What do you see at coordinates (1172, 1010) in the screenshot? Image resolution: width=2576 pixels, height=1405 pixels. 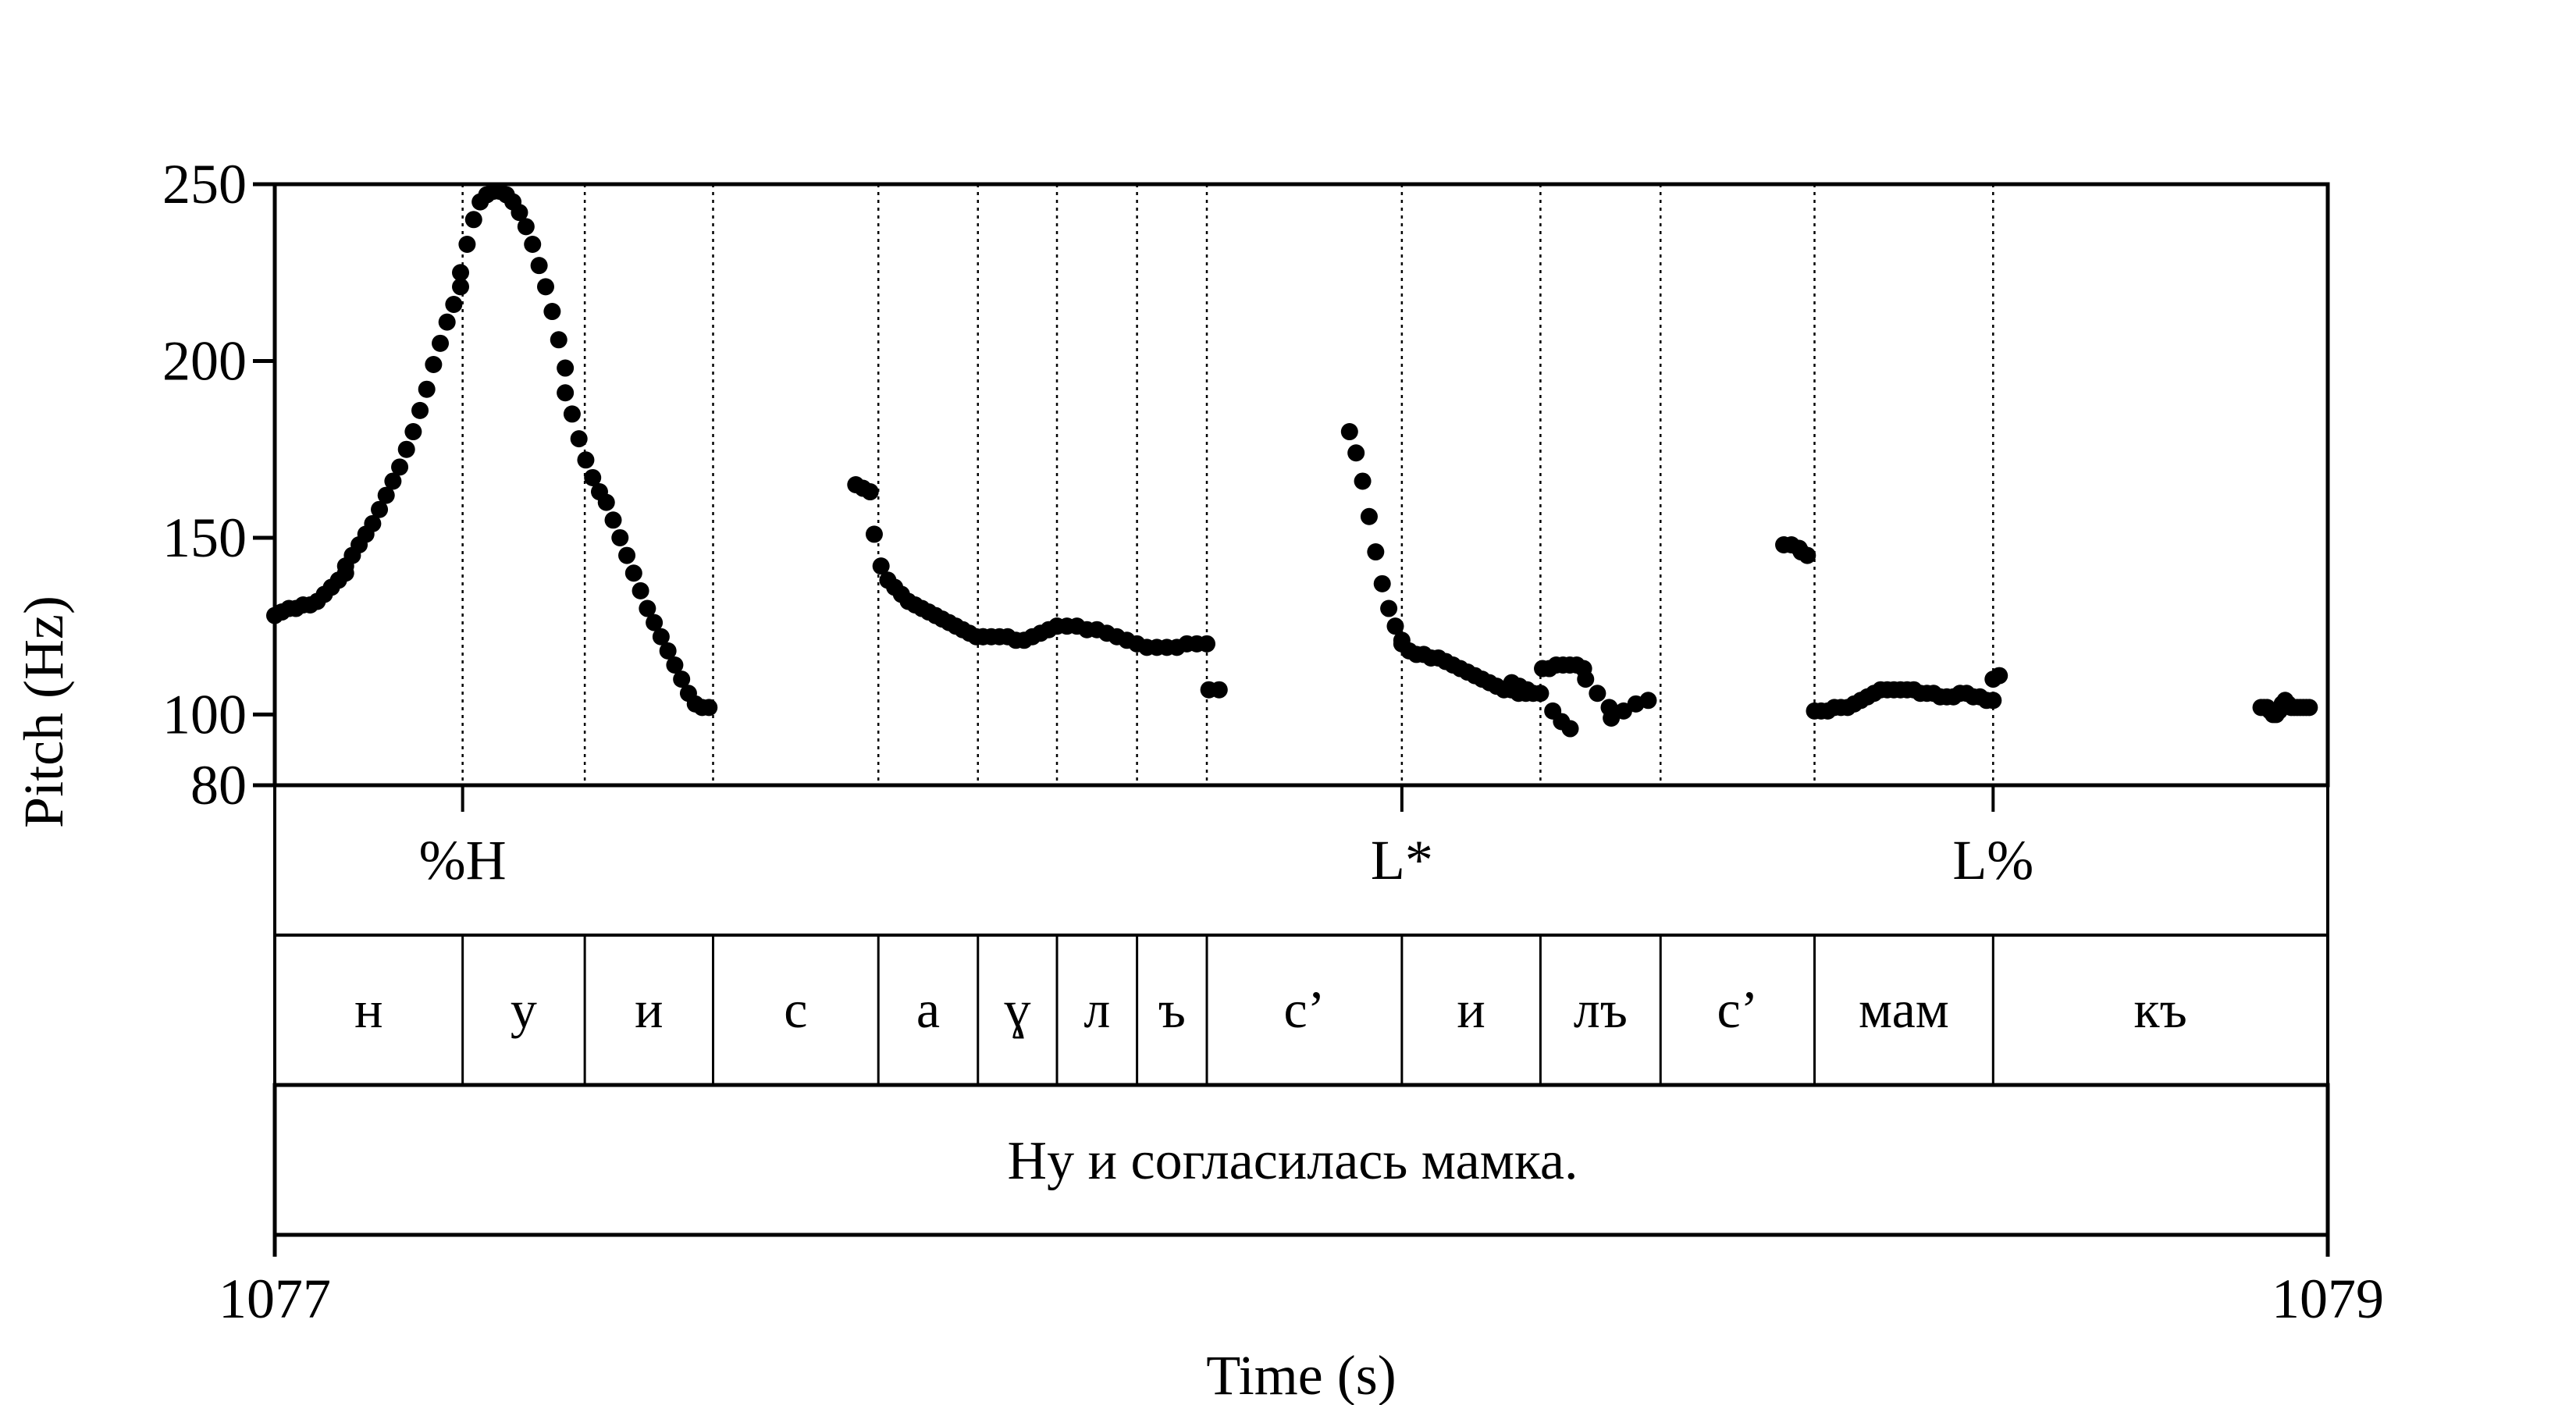 I see `segment-label: ъ` at bounding box center [1172, 1010].